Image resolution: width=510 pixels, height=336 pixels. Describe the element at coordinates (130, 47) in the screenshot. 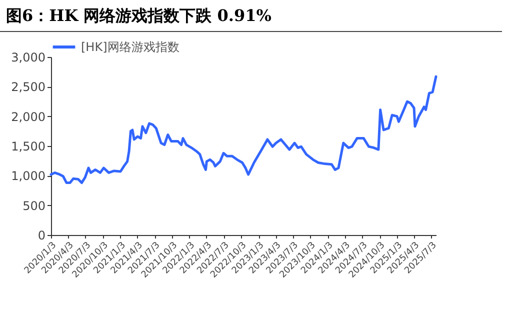

I see `legend-label: [HK]网络游戏指数` at that location.